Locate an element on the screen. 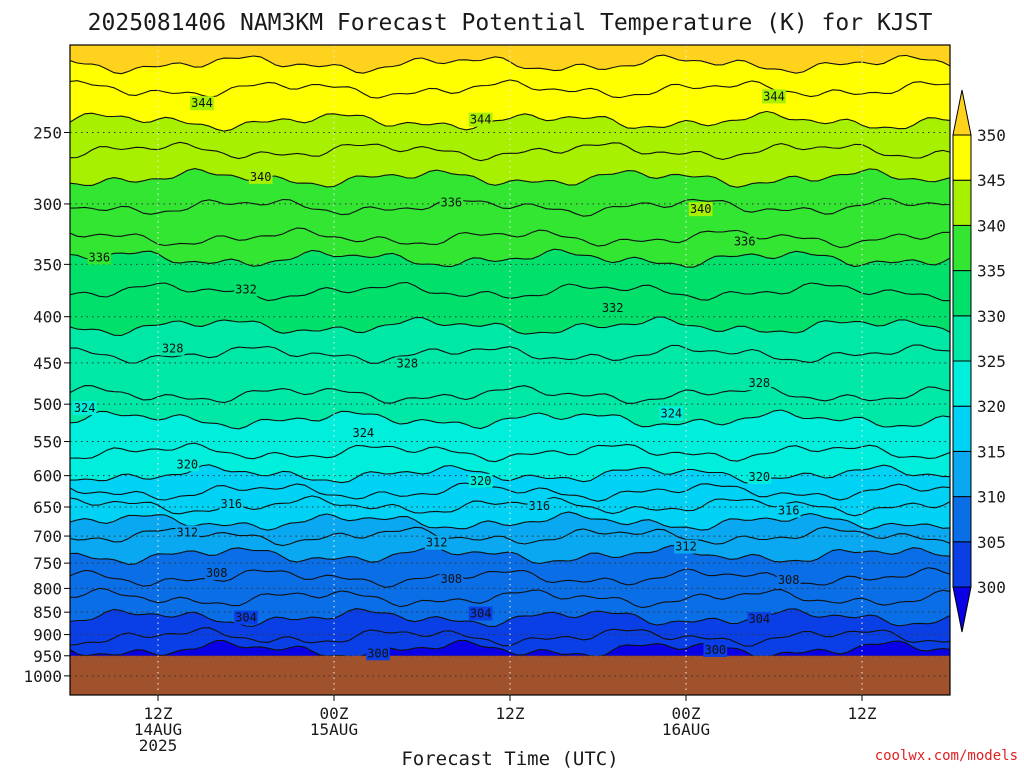 This screenshot has width=1024, height=768. colorbar-label-345: 345 is located at coordinates (991, 180).